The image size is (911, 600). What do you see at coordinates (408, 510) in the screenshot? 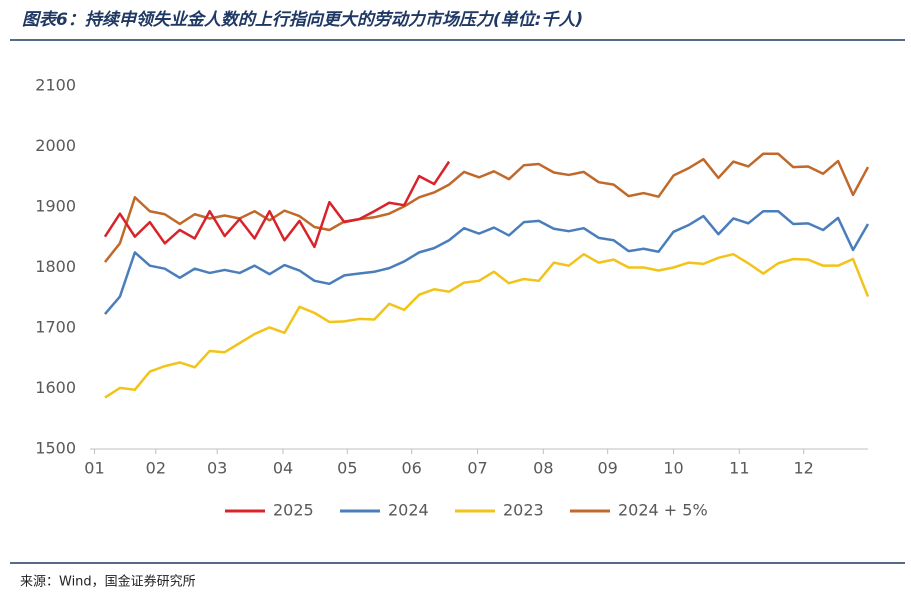
I see `legend-label: 2024` at bounding box center [408, 510].